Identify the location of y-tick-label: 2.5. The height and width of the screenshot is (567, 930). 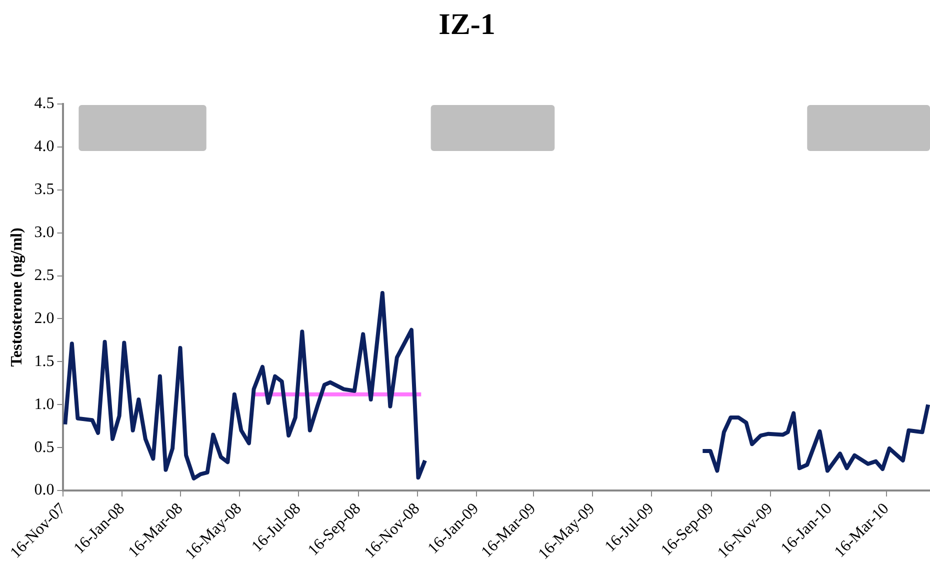
(44, 275).